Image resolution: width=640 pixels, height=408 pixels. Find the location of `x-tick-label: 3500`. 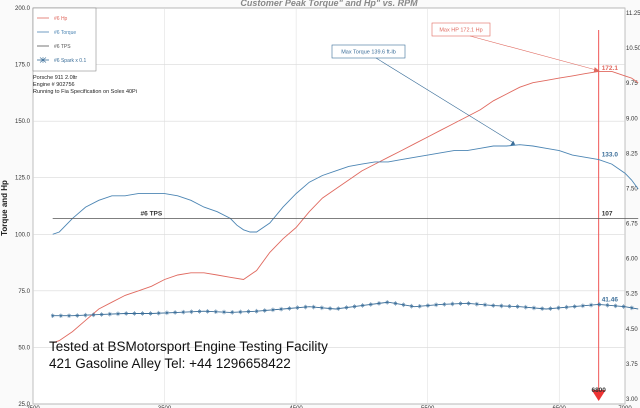

x-tick-label: 3500 is located at coordinates (165, 407).